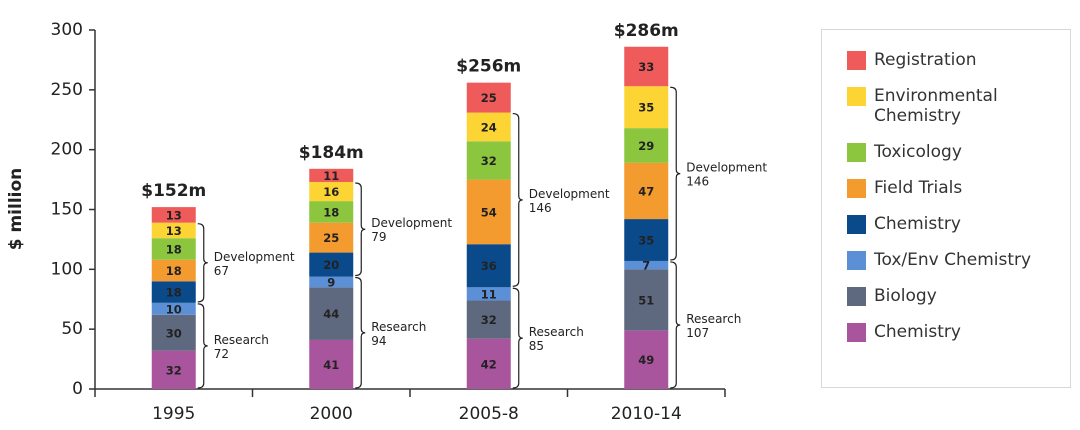 This screenshot has width=1080, height=430. I want to click on segment-label: 29, so click(646, 146).